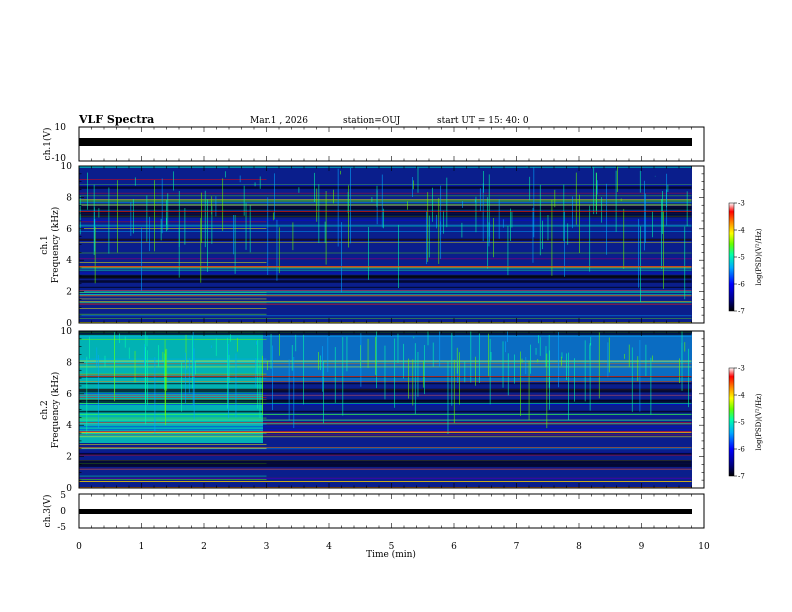  Describe the element at coordinates (267, 547) in the screenshot. I see `x-tick-label: 3` at that location.